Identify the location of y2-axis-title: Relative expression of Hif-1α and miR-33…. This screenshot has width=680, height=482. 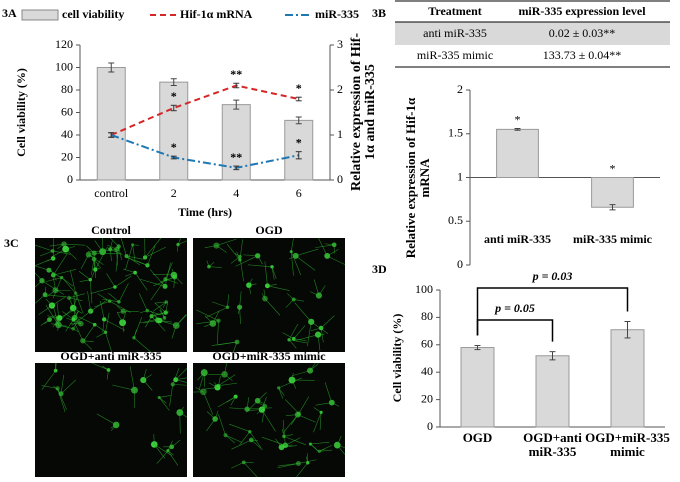
(364, 112).